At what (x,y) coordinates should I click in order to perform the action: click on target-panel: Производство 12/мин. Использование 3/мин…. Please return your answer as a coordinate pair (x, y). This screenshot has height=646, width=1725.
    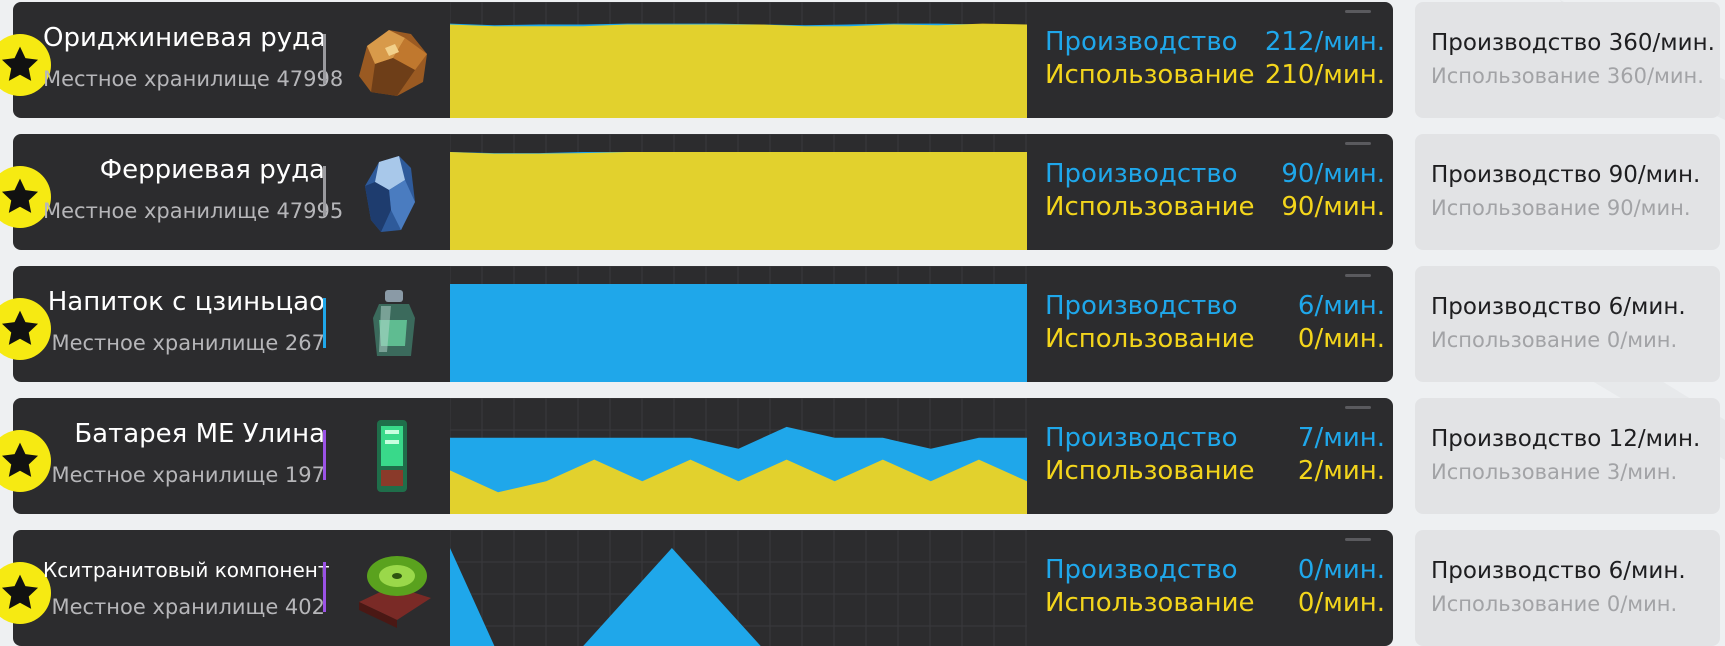
    Looking at the image, I should click on (1567, 456).